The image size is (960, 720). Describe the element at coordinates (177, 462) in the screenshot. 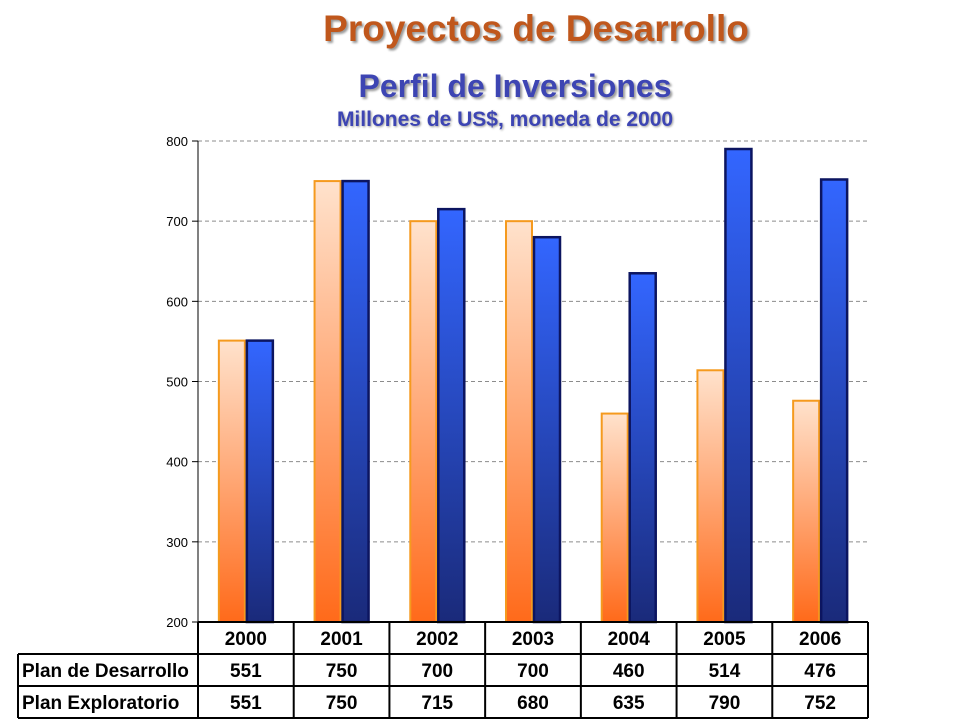

I see `y-tick-label: 400` at that location.